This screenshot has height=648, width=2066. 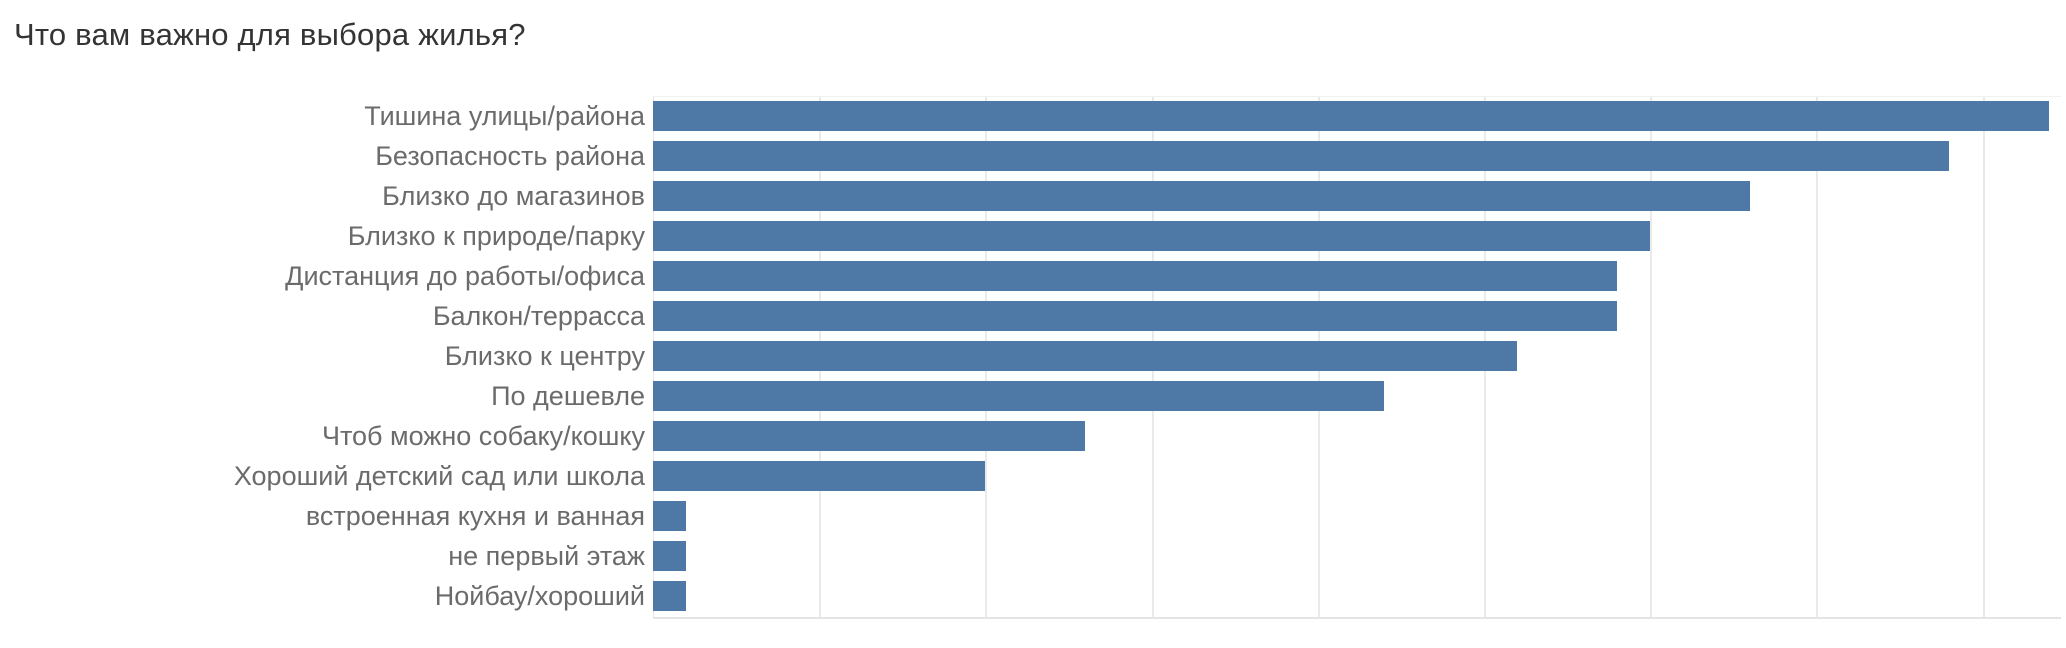 What do you see at coordinates (513, 196) in the screenshot?
I see `category-label: Близко до магазинов` at bounding box center [513, 196].